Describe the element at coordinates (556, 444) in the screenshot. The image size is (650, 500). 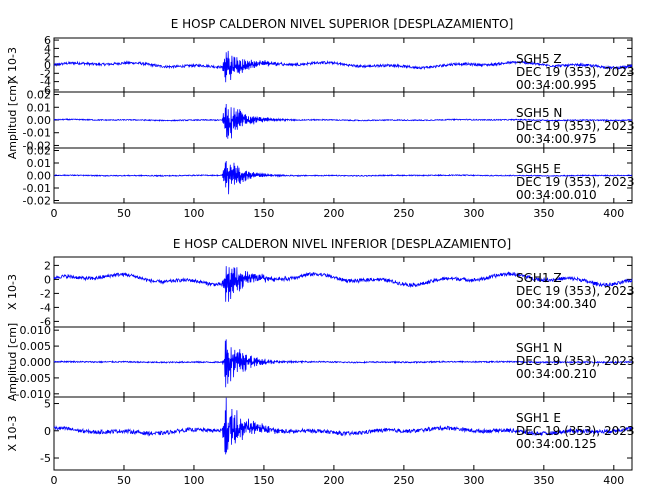
I see `station-info-line: 00:34:00.125` at that location.